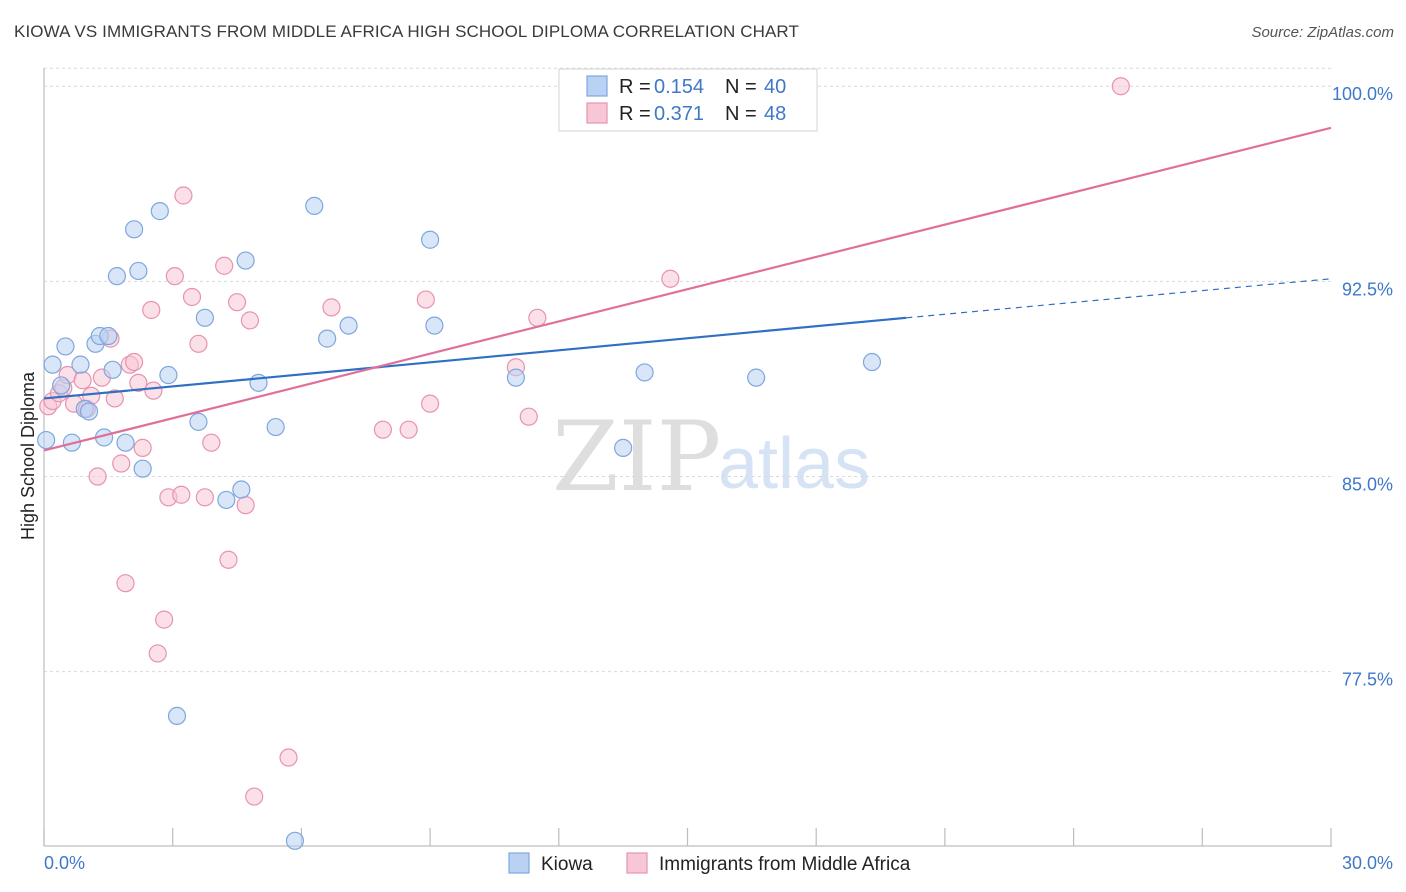 This screenshot has width=1406, height=892. What do you see at coordinates (1362, 386) in the screenshot?
I see `y-tick-labels: 77.5% 85.0% 92.5% 100.0%` at bounding box center [1362, 386].